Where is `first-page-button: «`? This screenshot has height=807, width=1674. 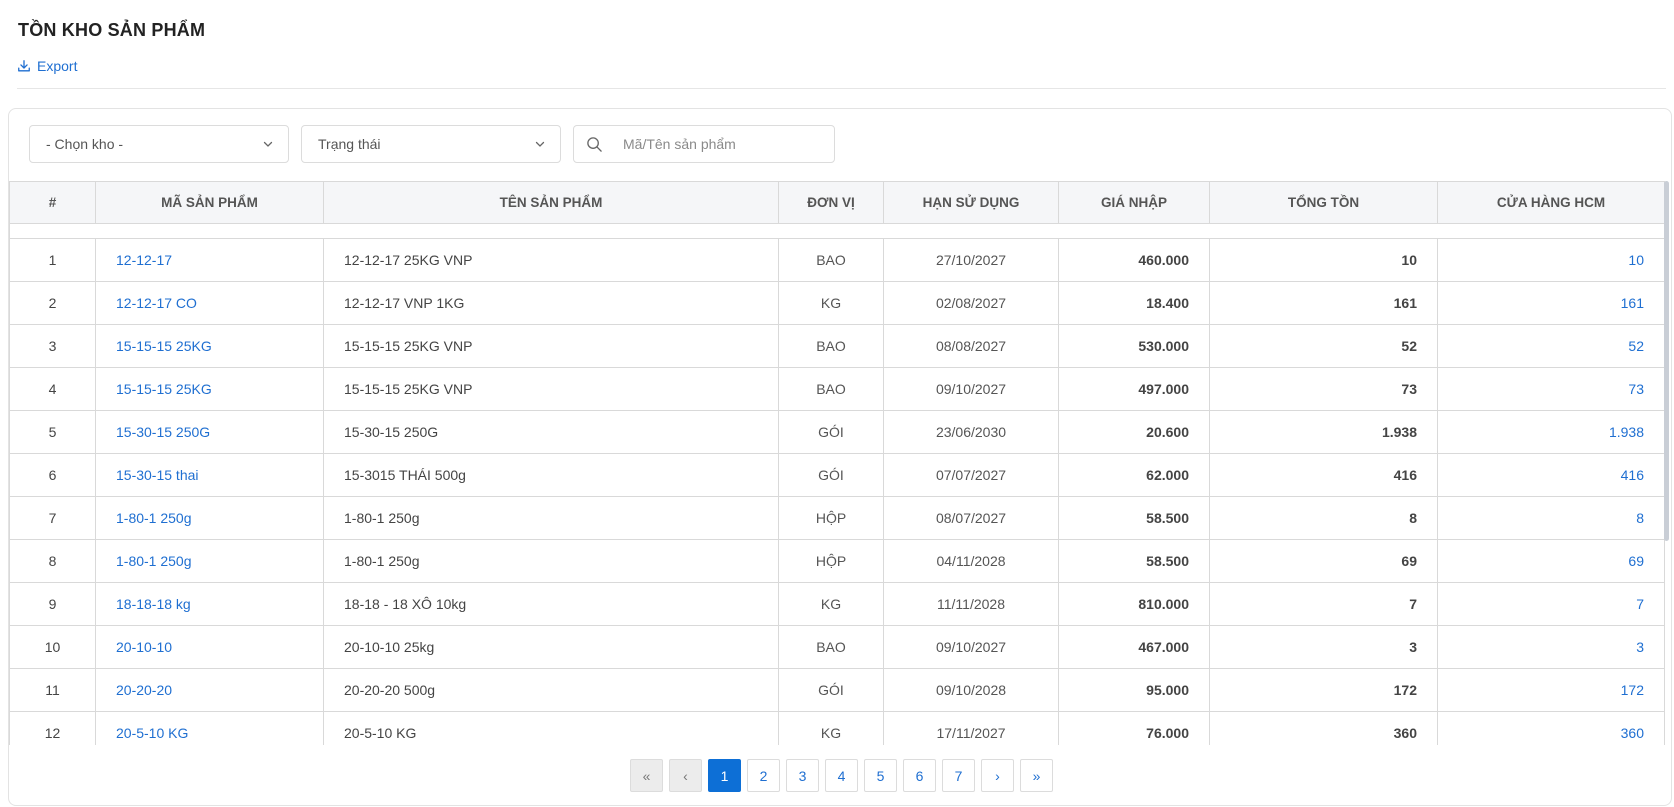 first-page-button: « is located at coordinates (646, 775).